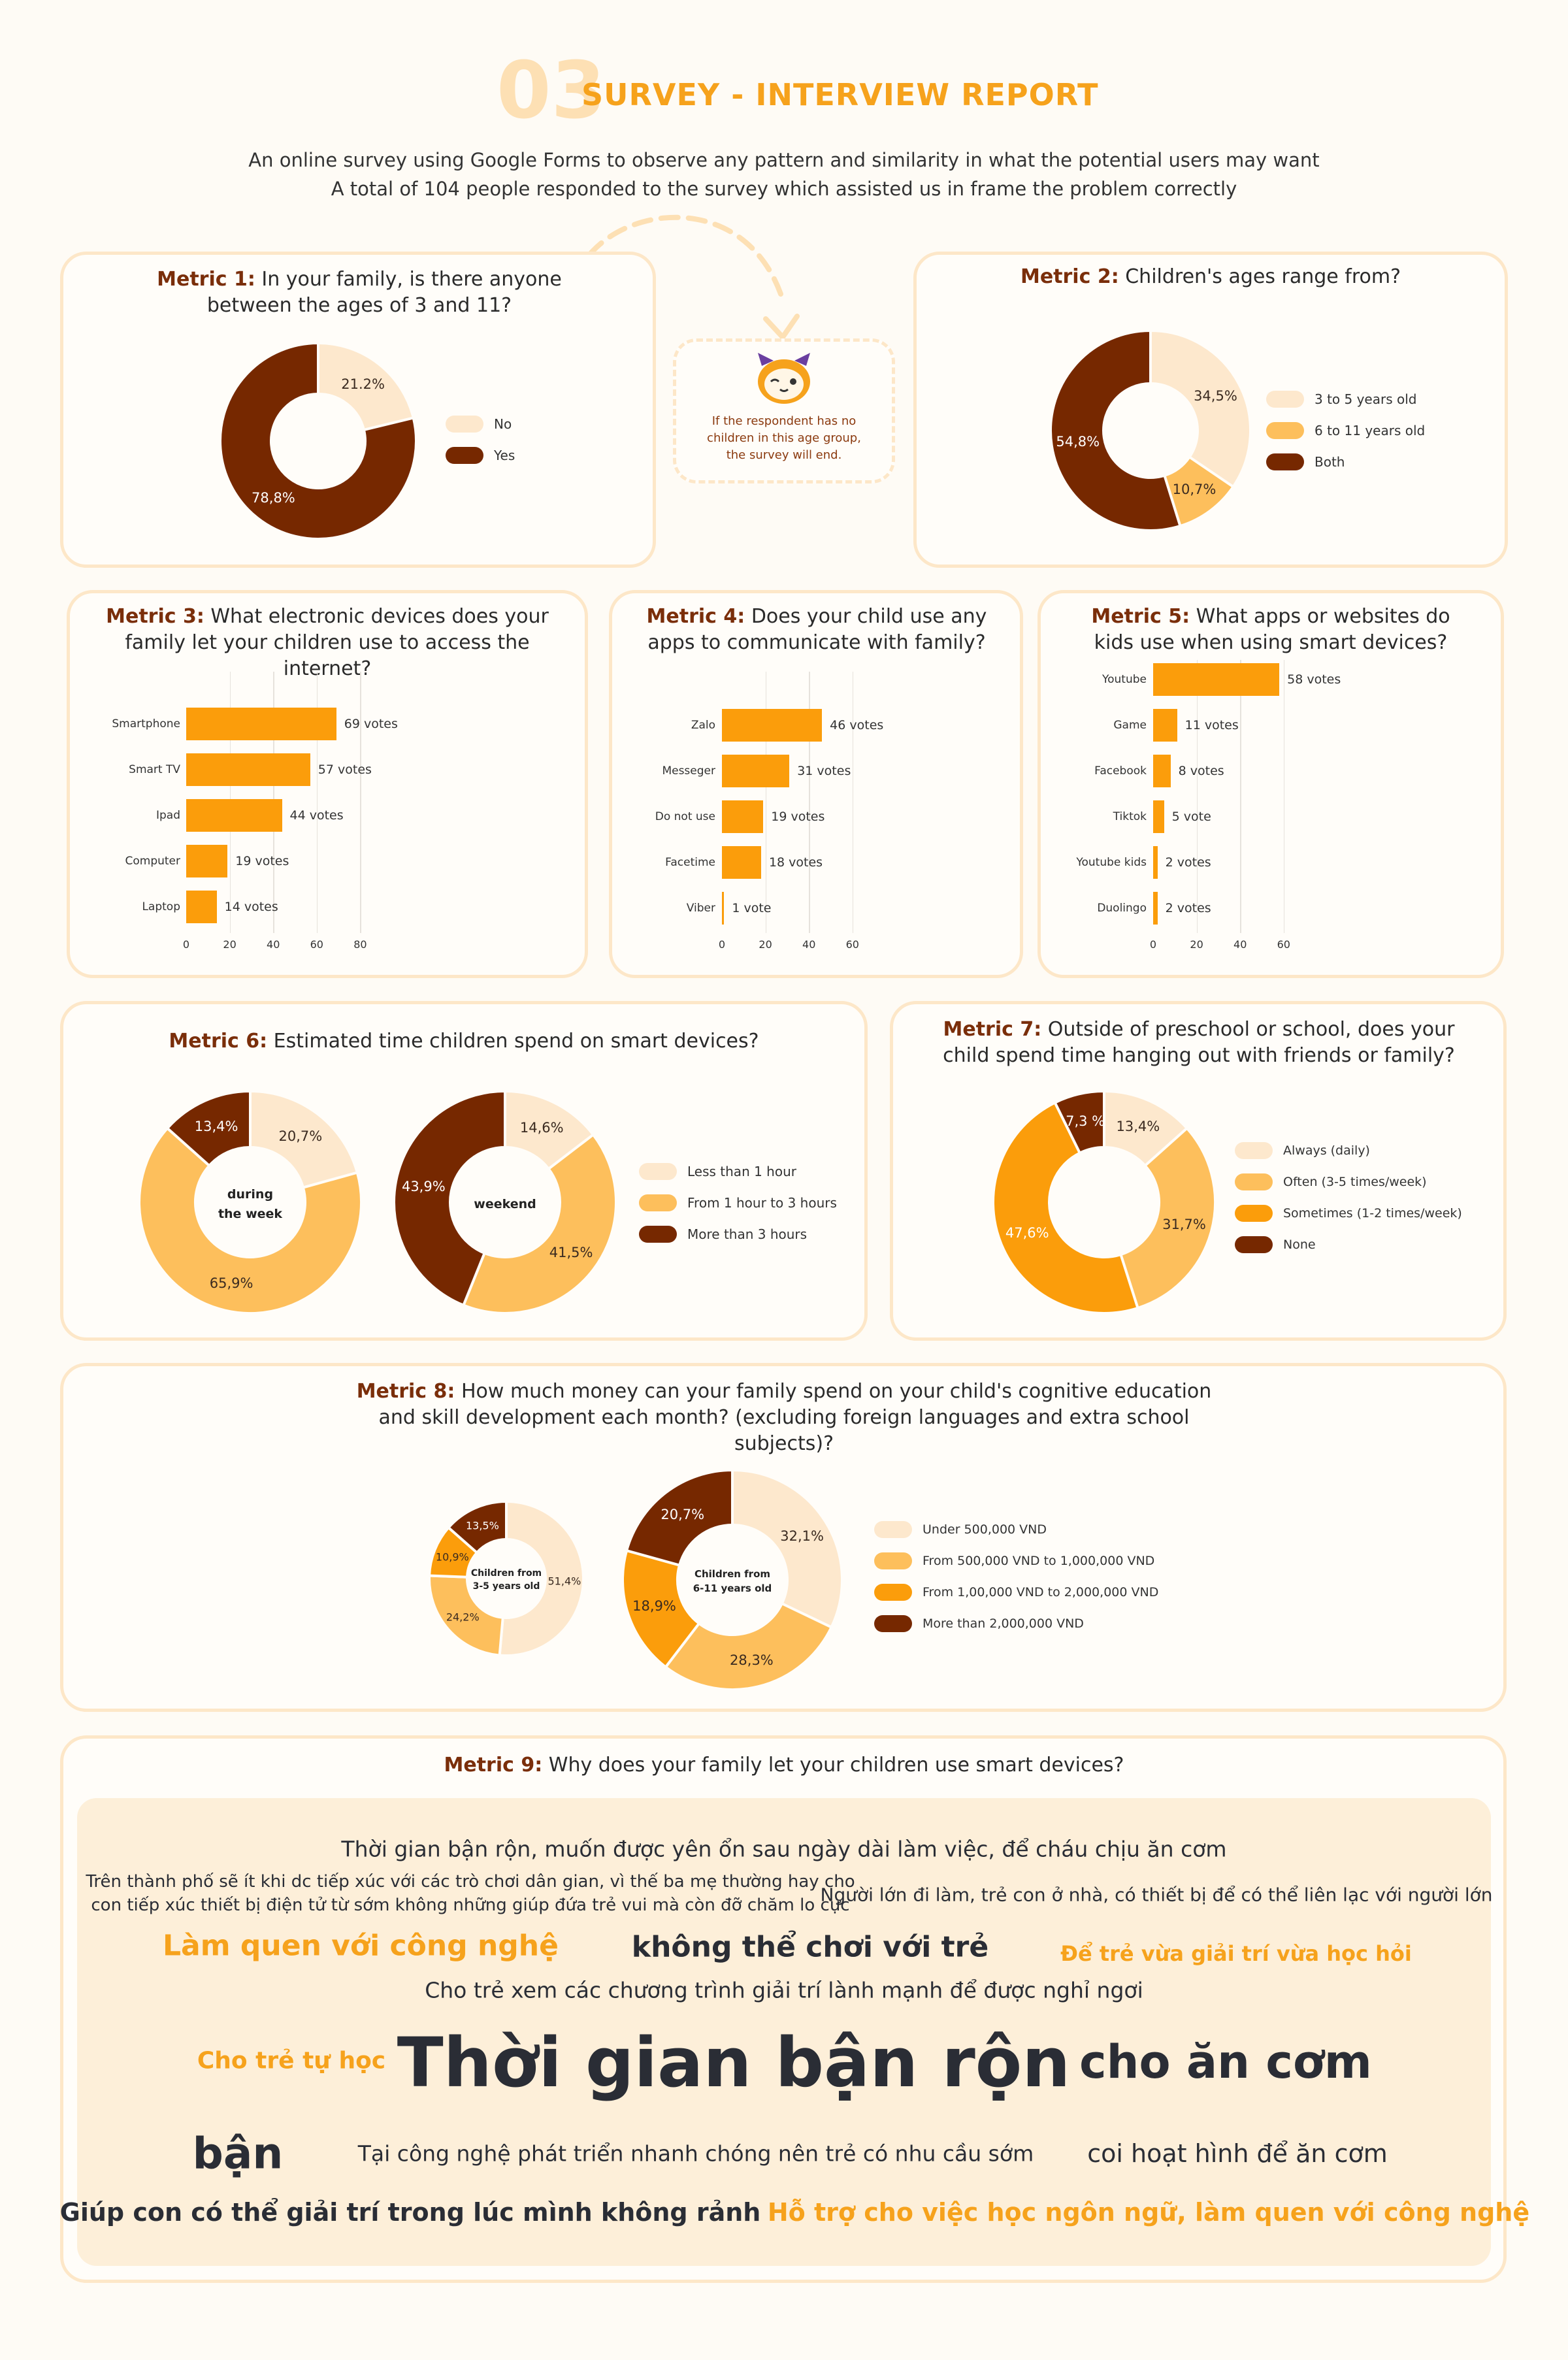  What do you see at coordinates (654, 1606) in the screenshot?
I see `metric-8-big-label-2: 18,9%` at bounding box center [654, 1606].